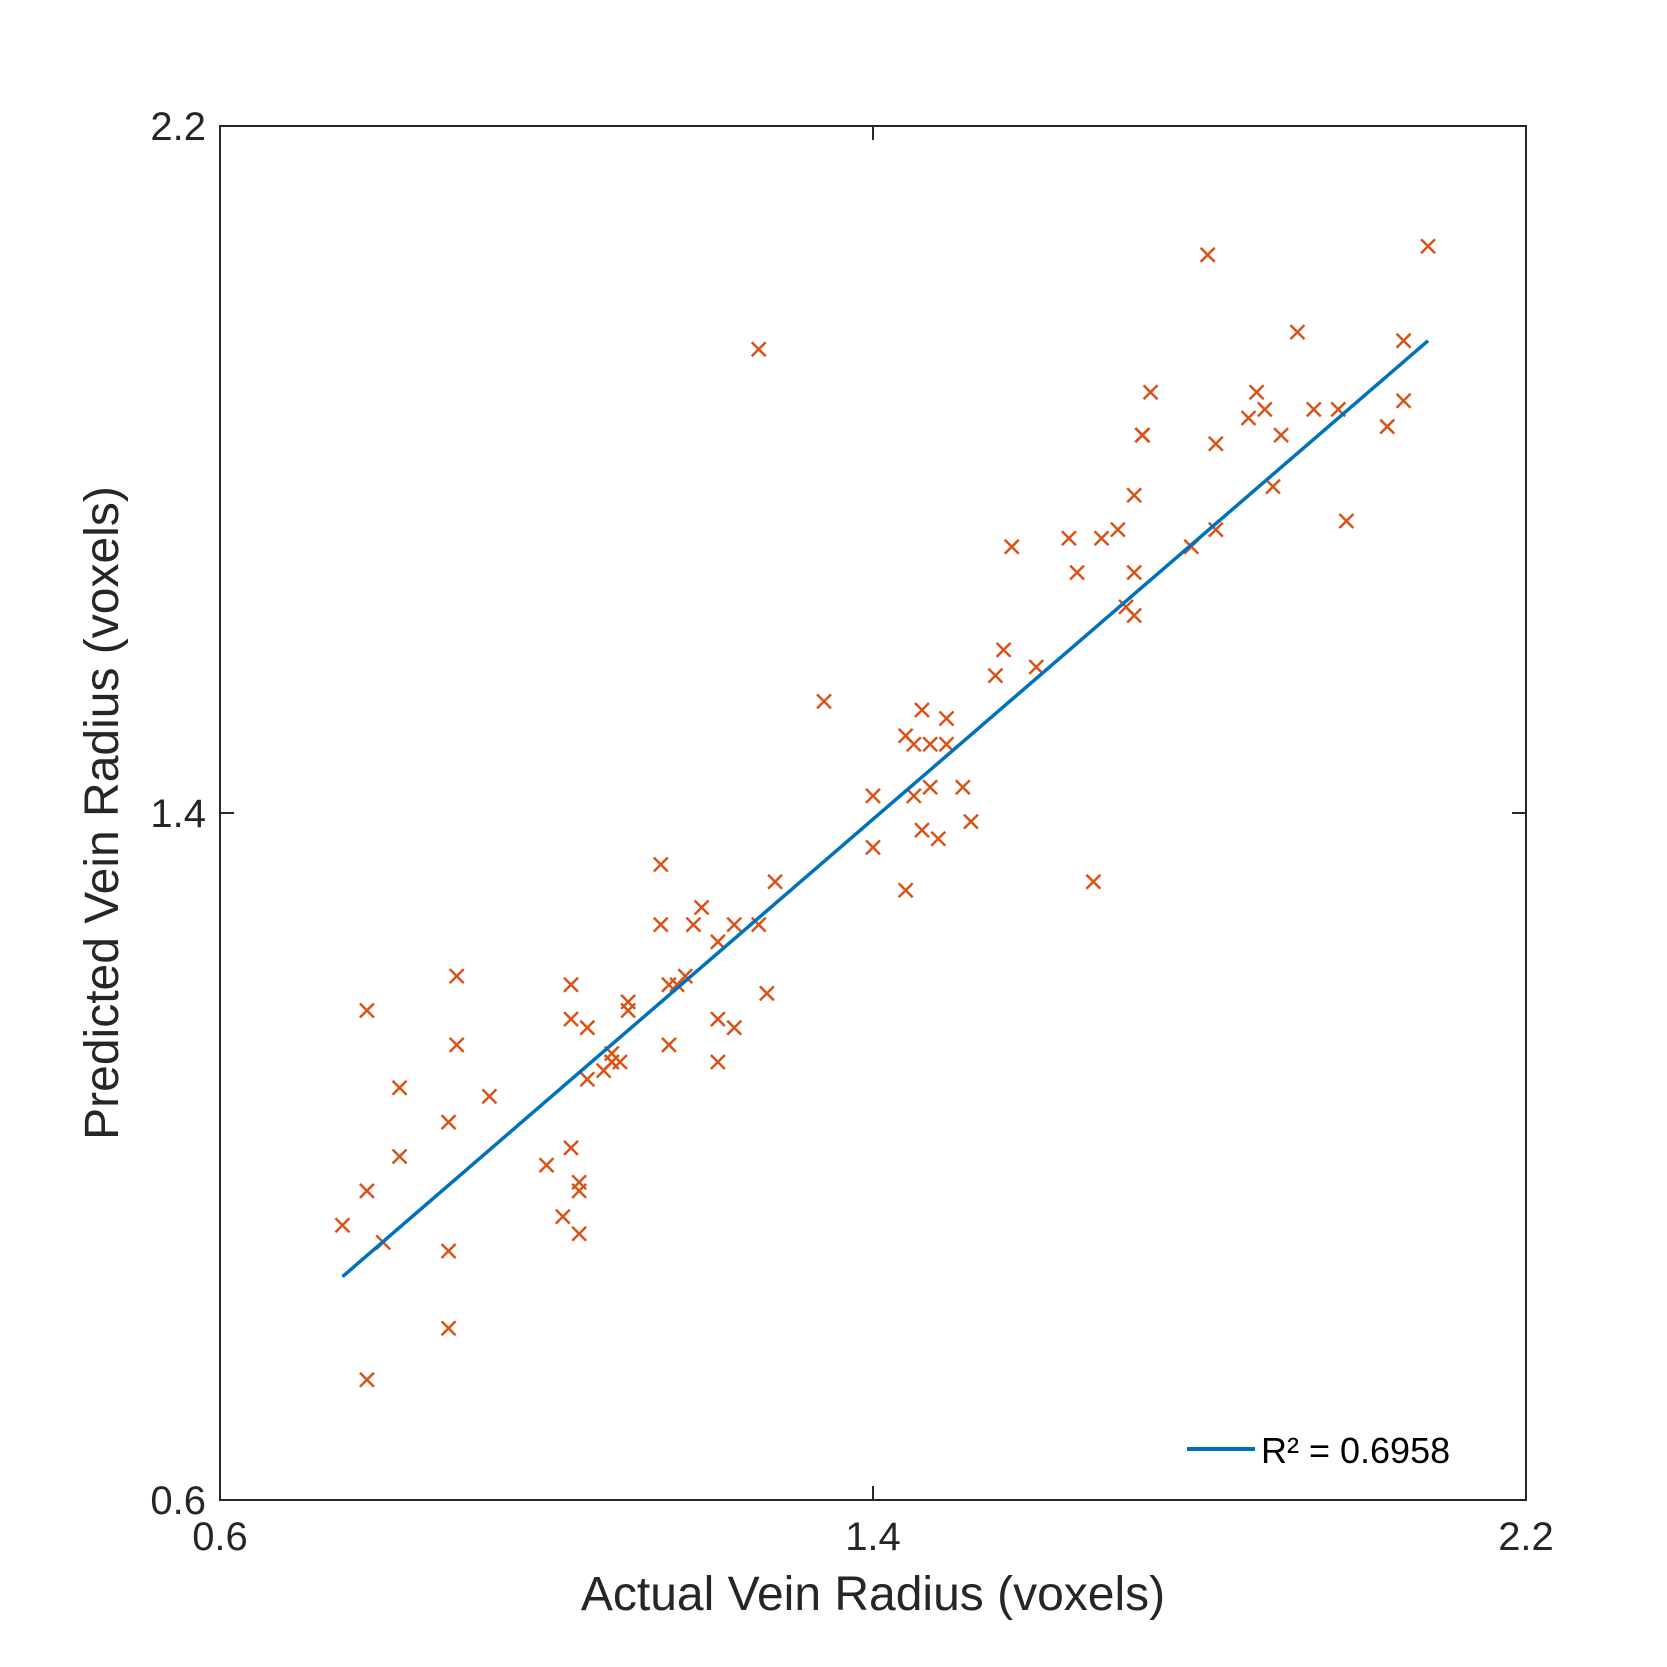 The height and width of the screenshot is (1667, 1667). I want to click on x-tick-label: 2.2, so click(1526, 1537).